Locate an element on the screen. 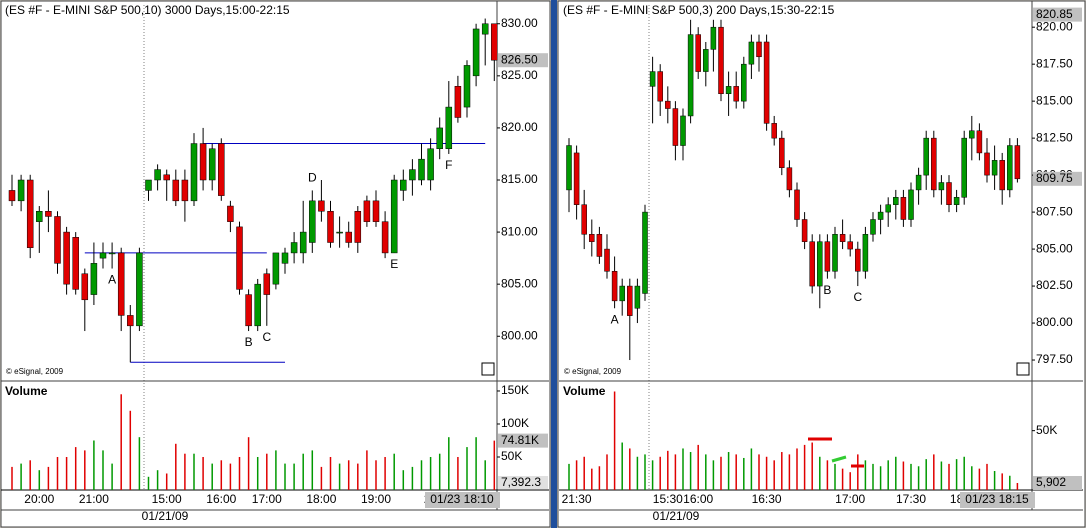 The width and height of the screenshot is (1086, 528). y-tick-label: 150K is located at coordinates (515, 390).